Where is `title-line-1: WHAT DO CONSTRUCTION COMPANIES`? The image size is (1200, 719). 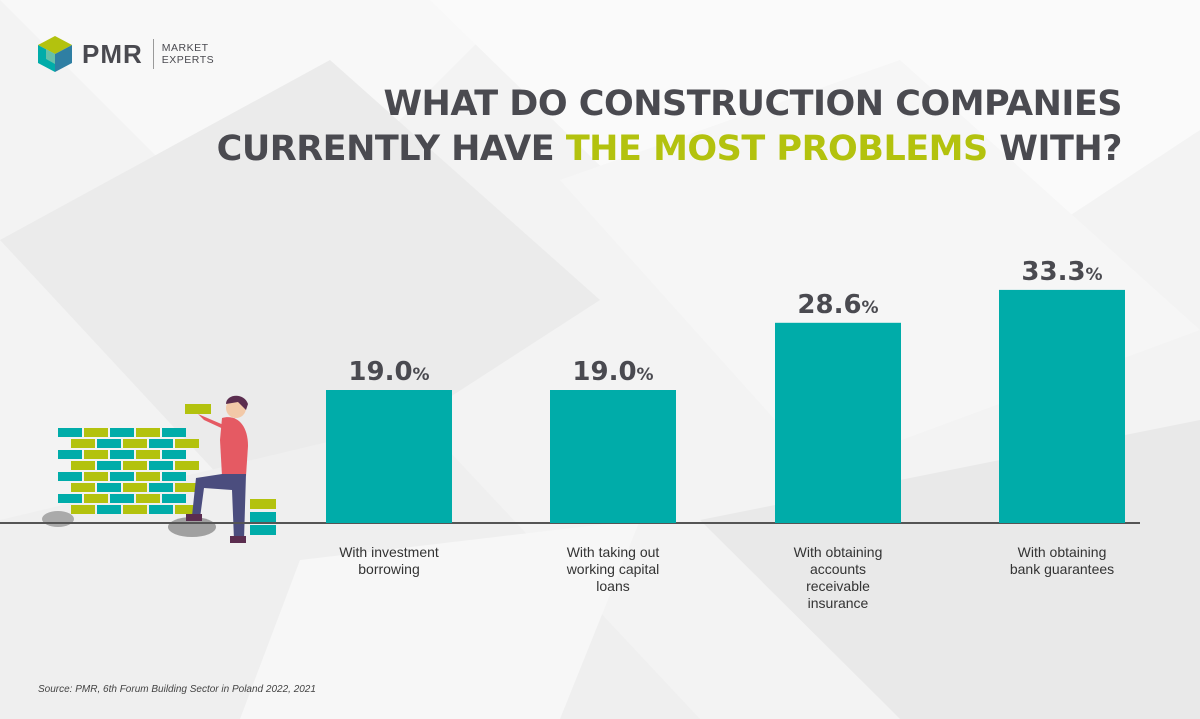 title-line-1: WHAT DO CONSTRUCTION COMPANIES is located at coordinates (752, 104).